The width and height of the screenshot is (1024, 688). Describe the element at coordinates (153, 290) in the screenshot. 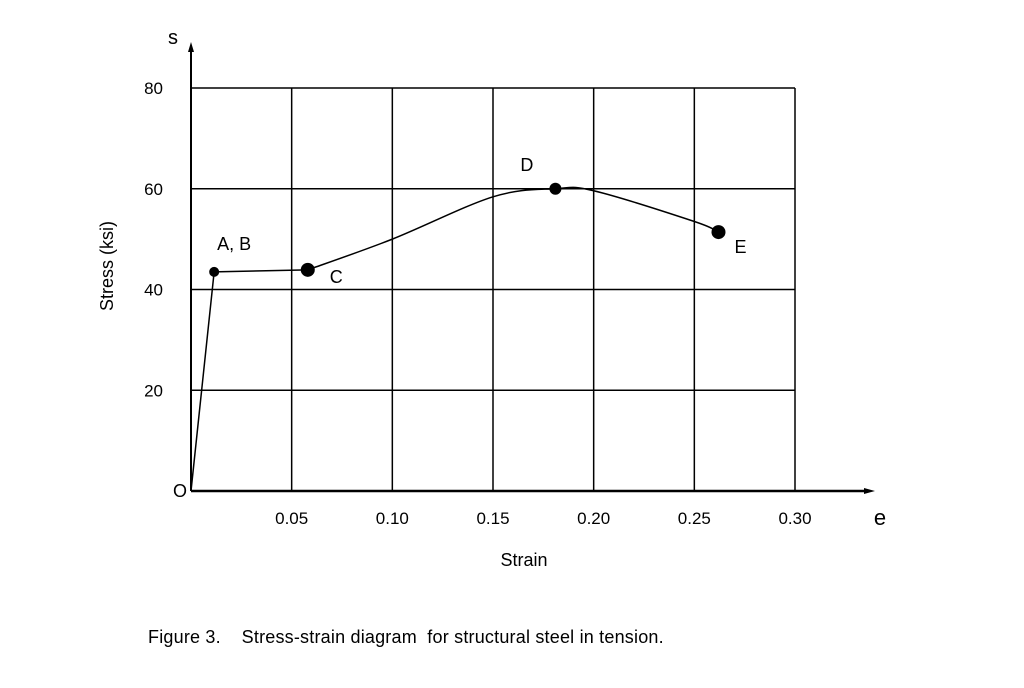

I see `y-tick-label: 40` at that location.